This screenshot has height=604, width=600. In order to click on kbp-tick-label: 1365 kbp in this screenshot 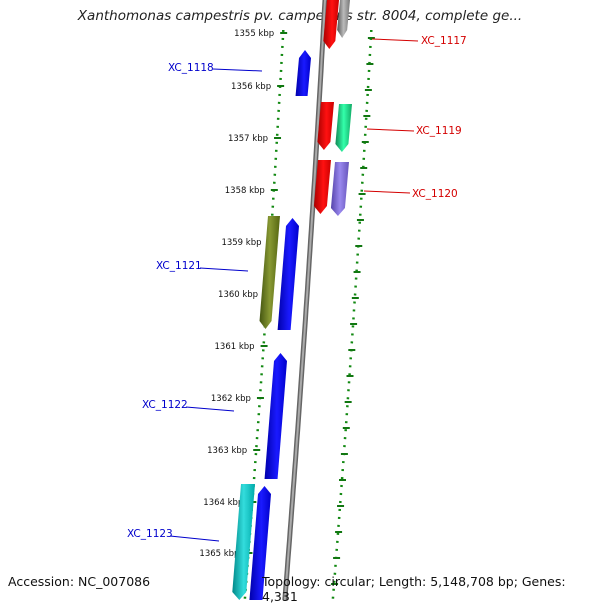, I will do `click(219, 554)`.